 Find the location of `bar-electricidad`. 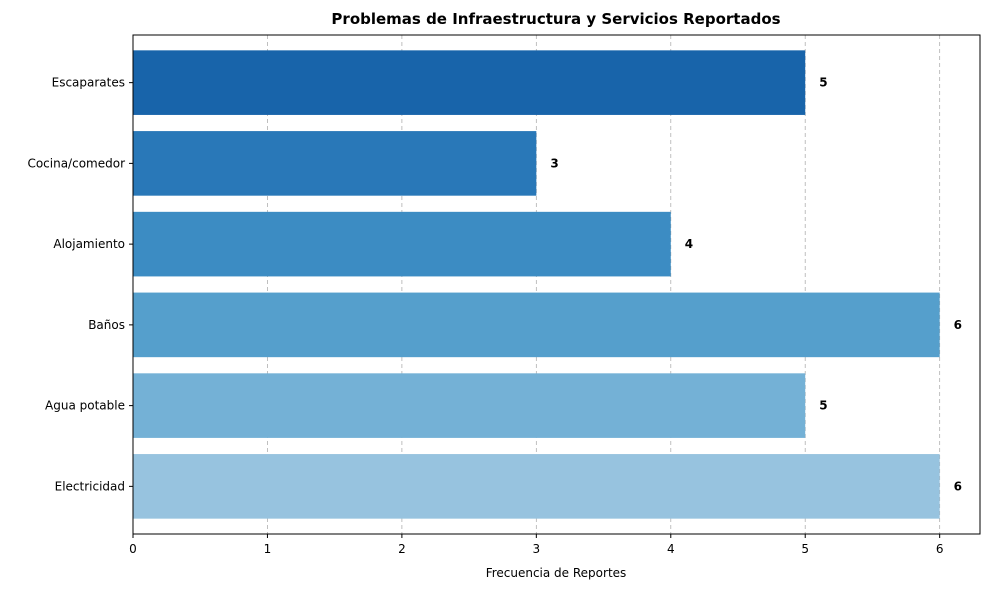

bar-electricidad is located at coordinates (536, 486).